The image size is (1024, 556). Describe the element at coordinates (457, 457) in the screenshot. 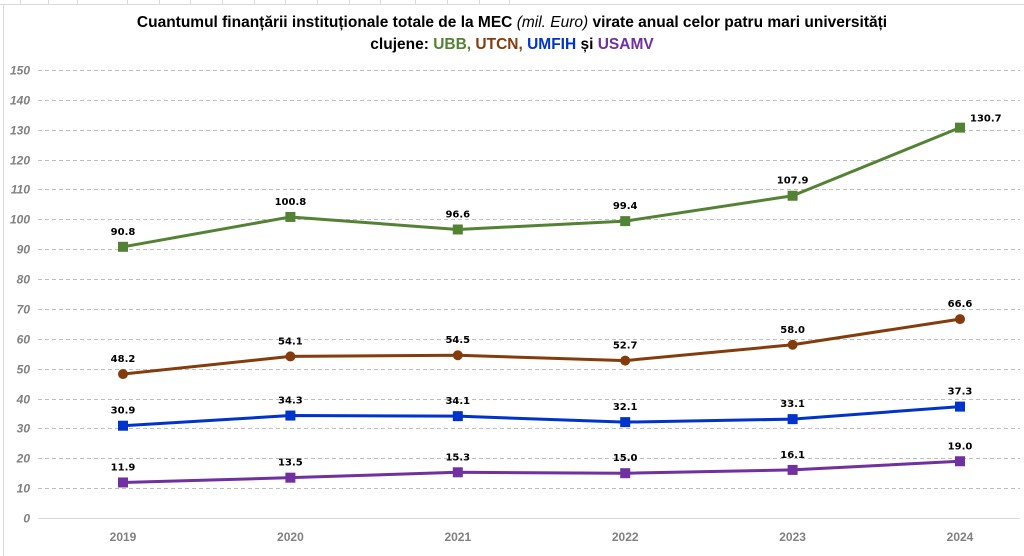

I see `data-label: 15.3` at that location.